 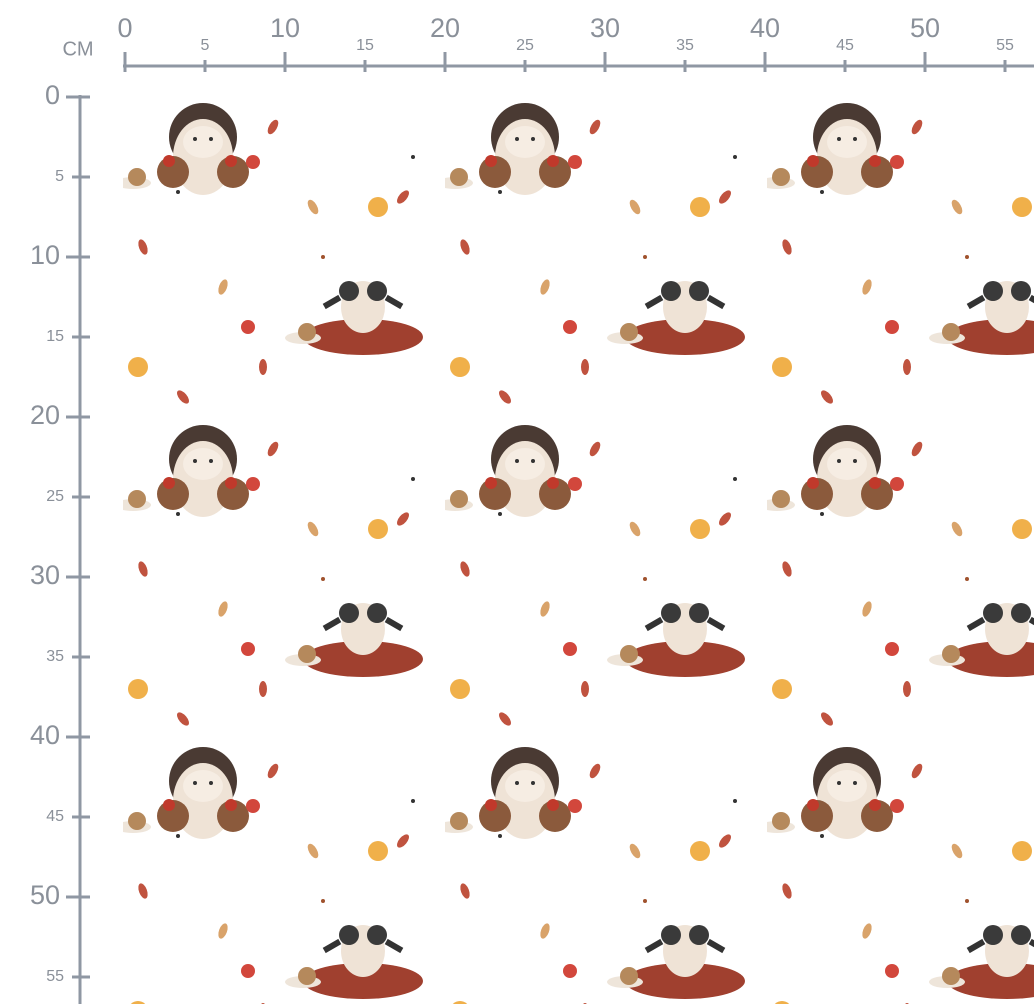 I want to click on y-tick-label: 10, so click(x=45, y=255).